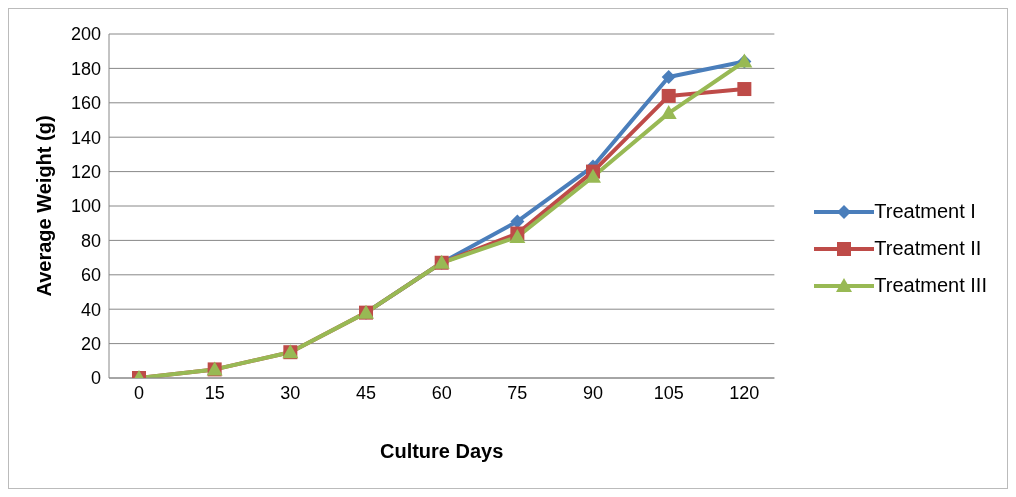 This screenshot has width=1016, height=497. I want to click on x-tick-label: 45, so click(366, 392).